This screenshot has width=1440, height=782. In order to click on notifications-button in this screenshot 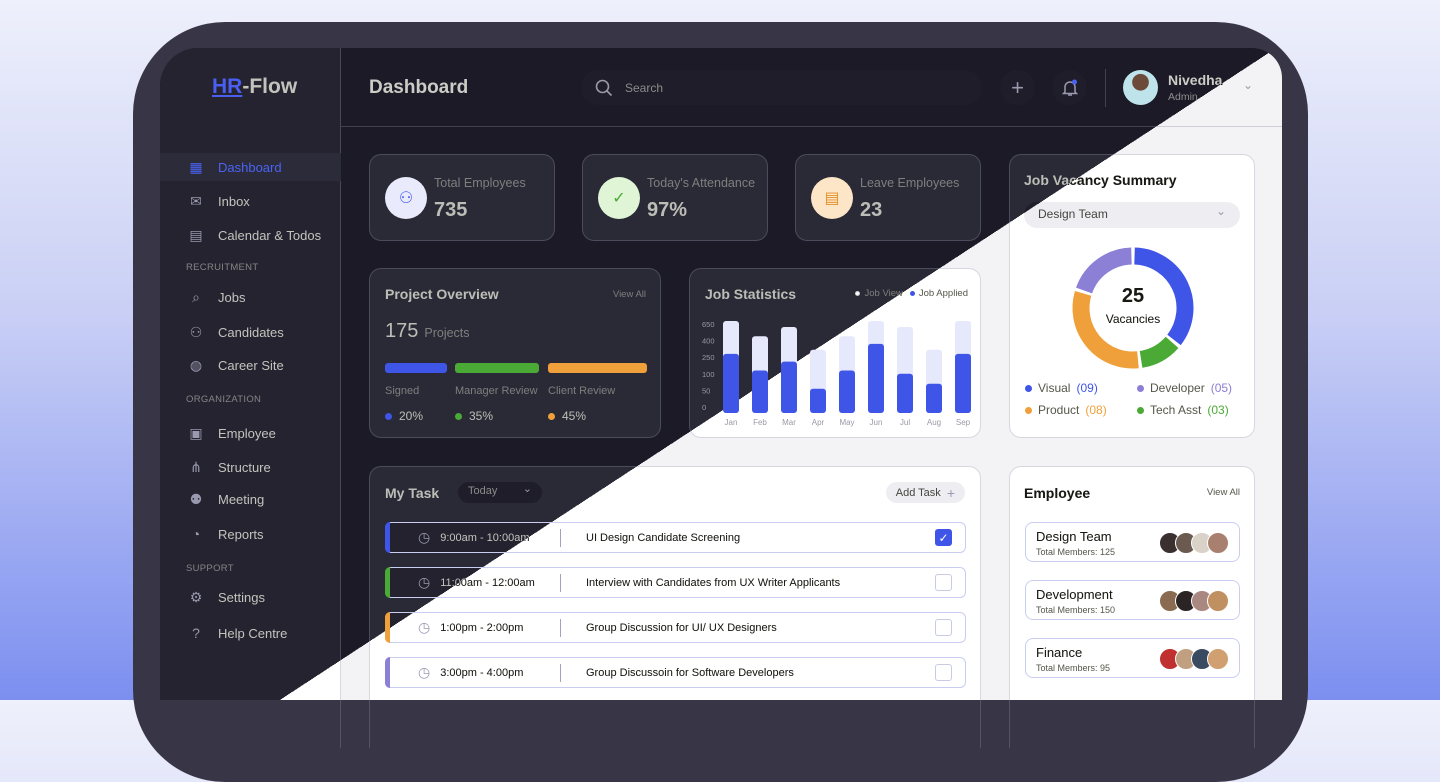, I will do `click(1069, 87)`.